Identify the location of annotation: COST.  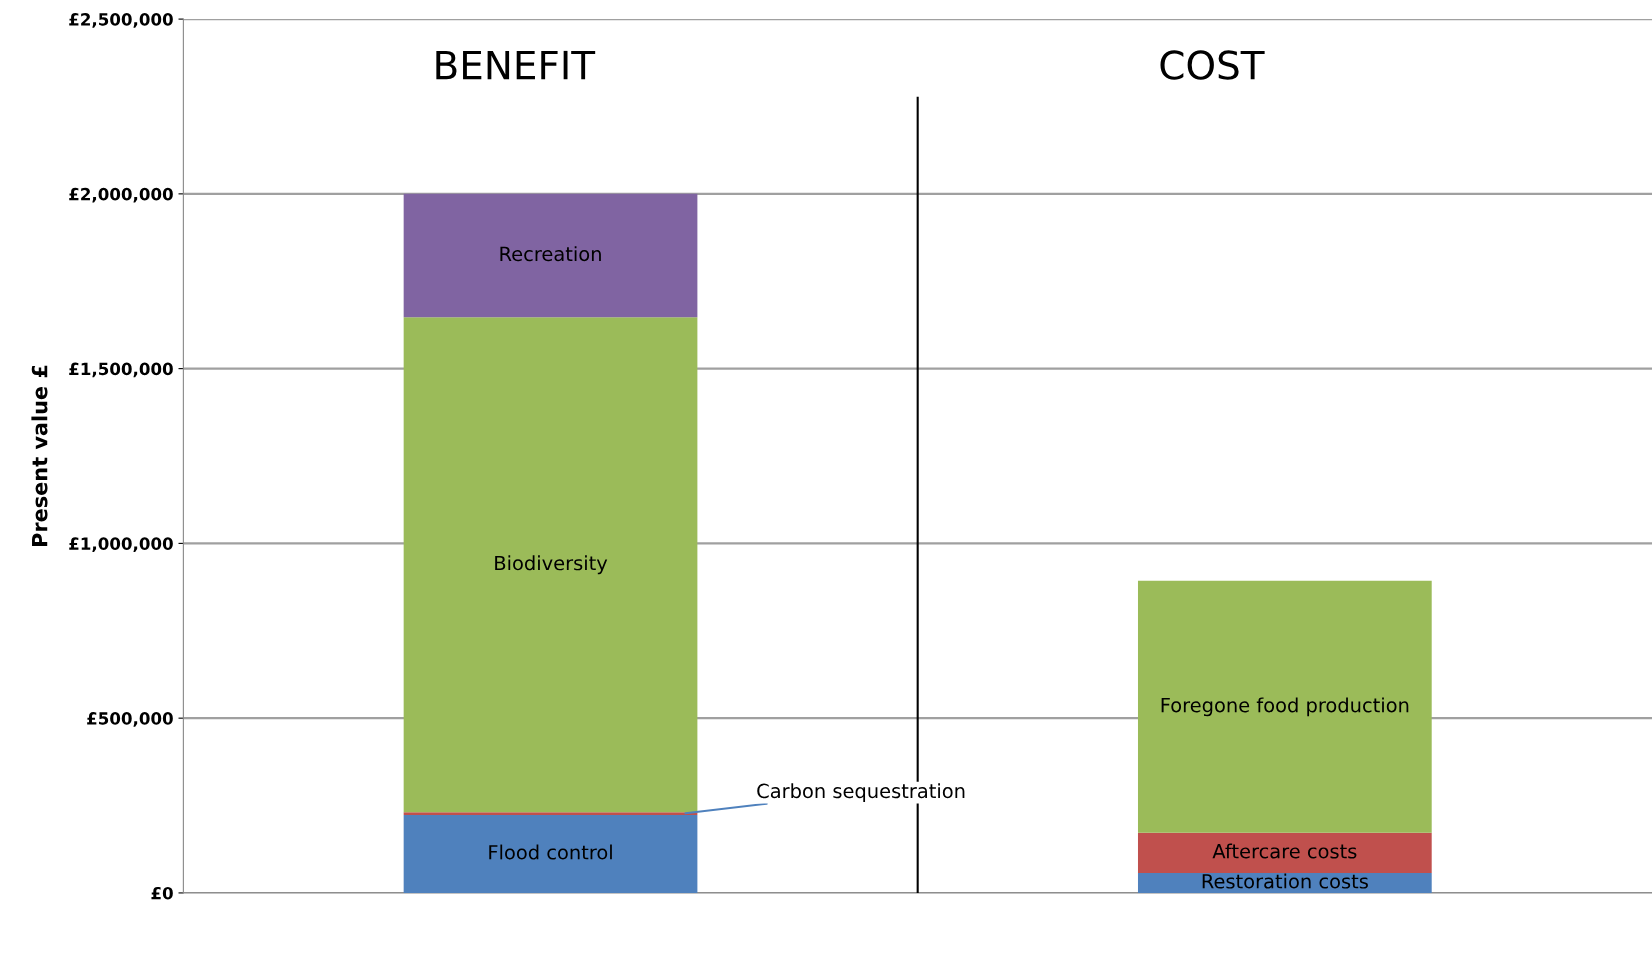
(1212, 65).